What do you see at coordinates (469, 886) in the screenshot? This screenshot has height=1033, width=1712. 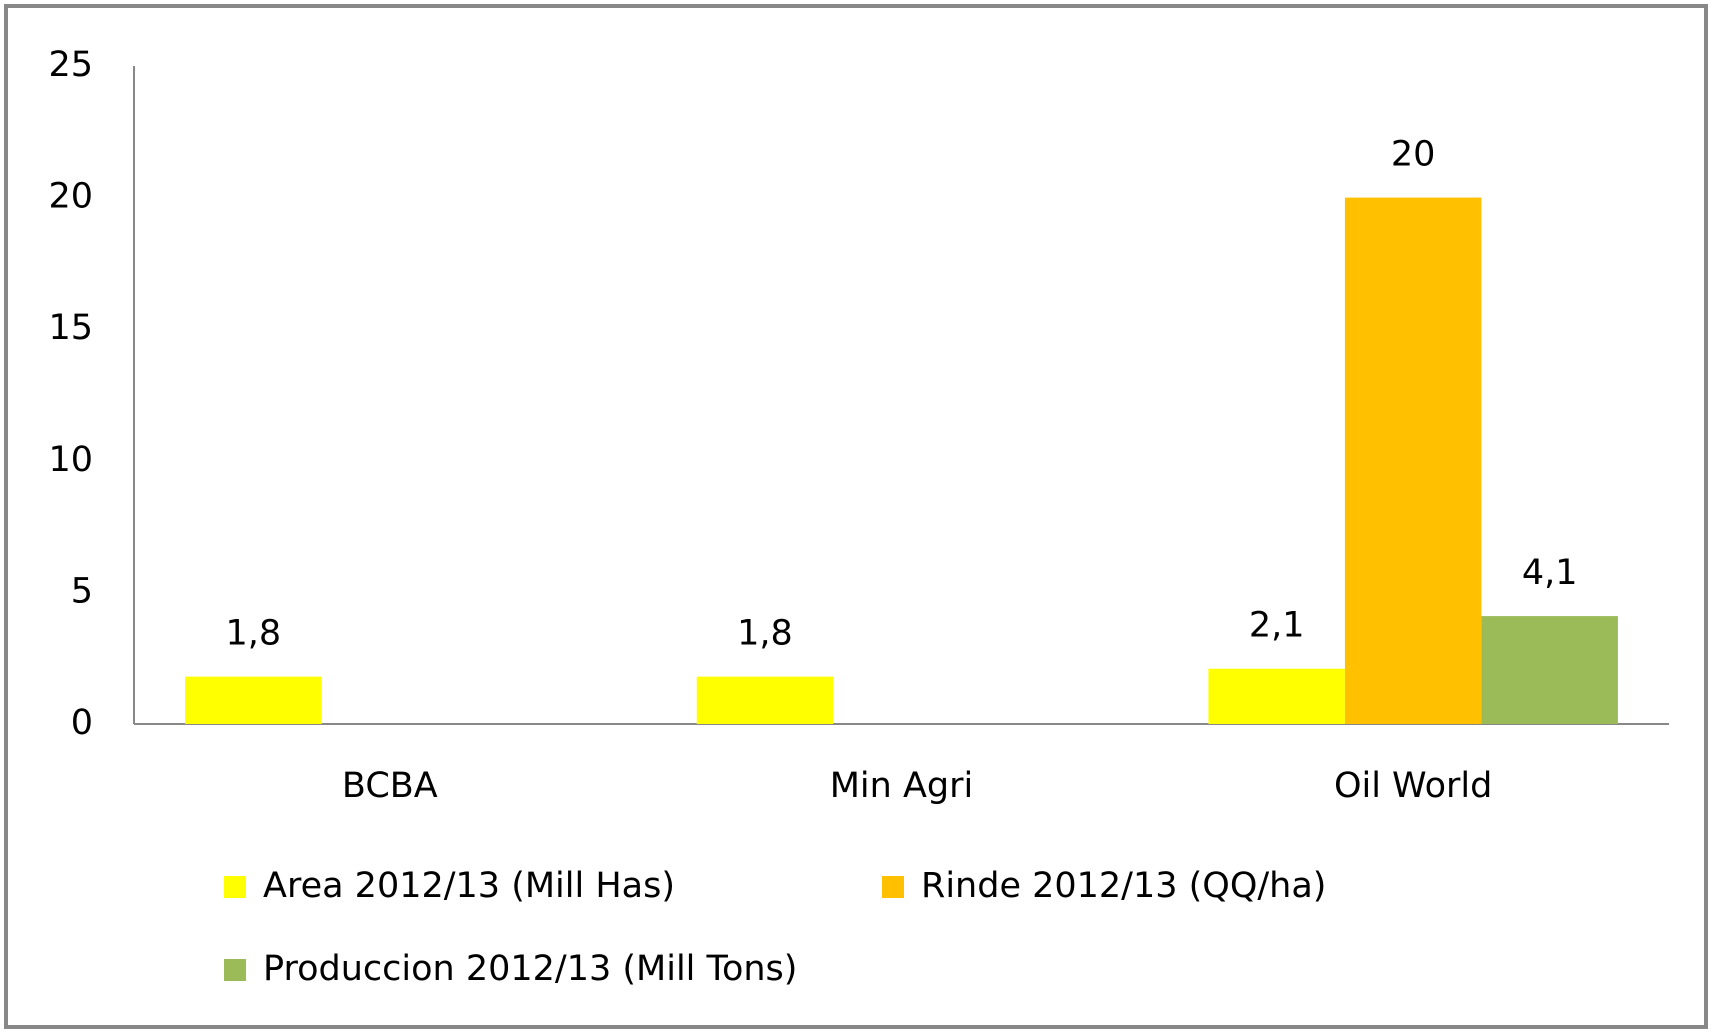 I see `legend-label: Area 2012/13 (Mill Has)` at bounding box center [469, 886].